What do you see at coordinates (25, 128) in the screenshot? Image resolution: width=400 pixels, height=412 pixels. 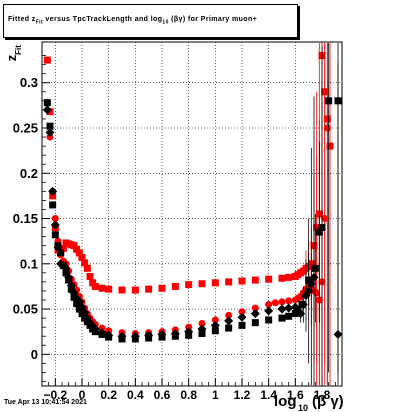 I see `y-tick-label: 0.25` at bounding box center [25, 128].